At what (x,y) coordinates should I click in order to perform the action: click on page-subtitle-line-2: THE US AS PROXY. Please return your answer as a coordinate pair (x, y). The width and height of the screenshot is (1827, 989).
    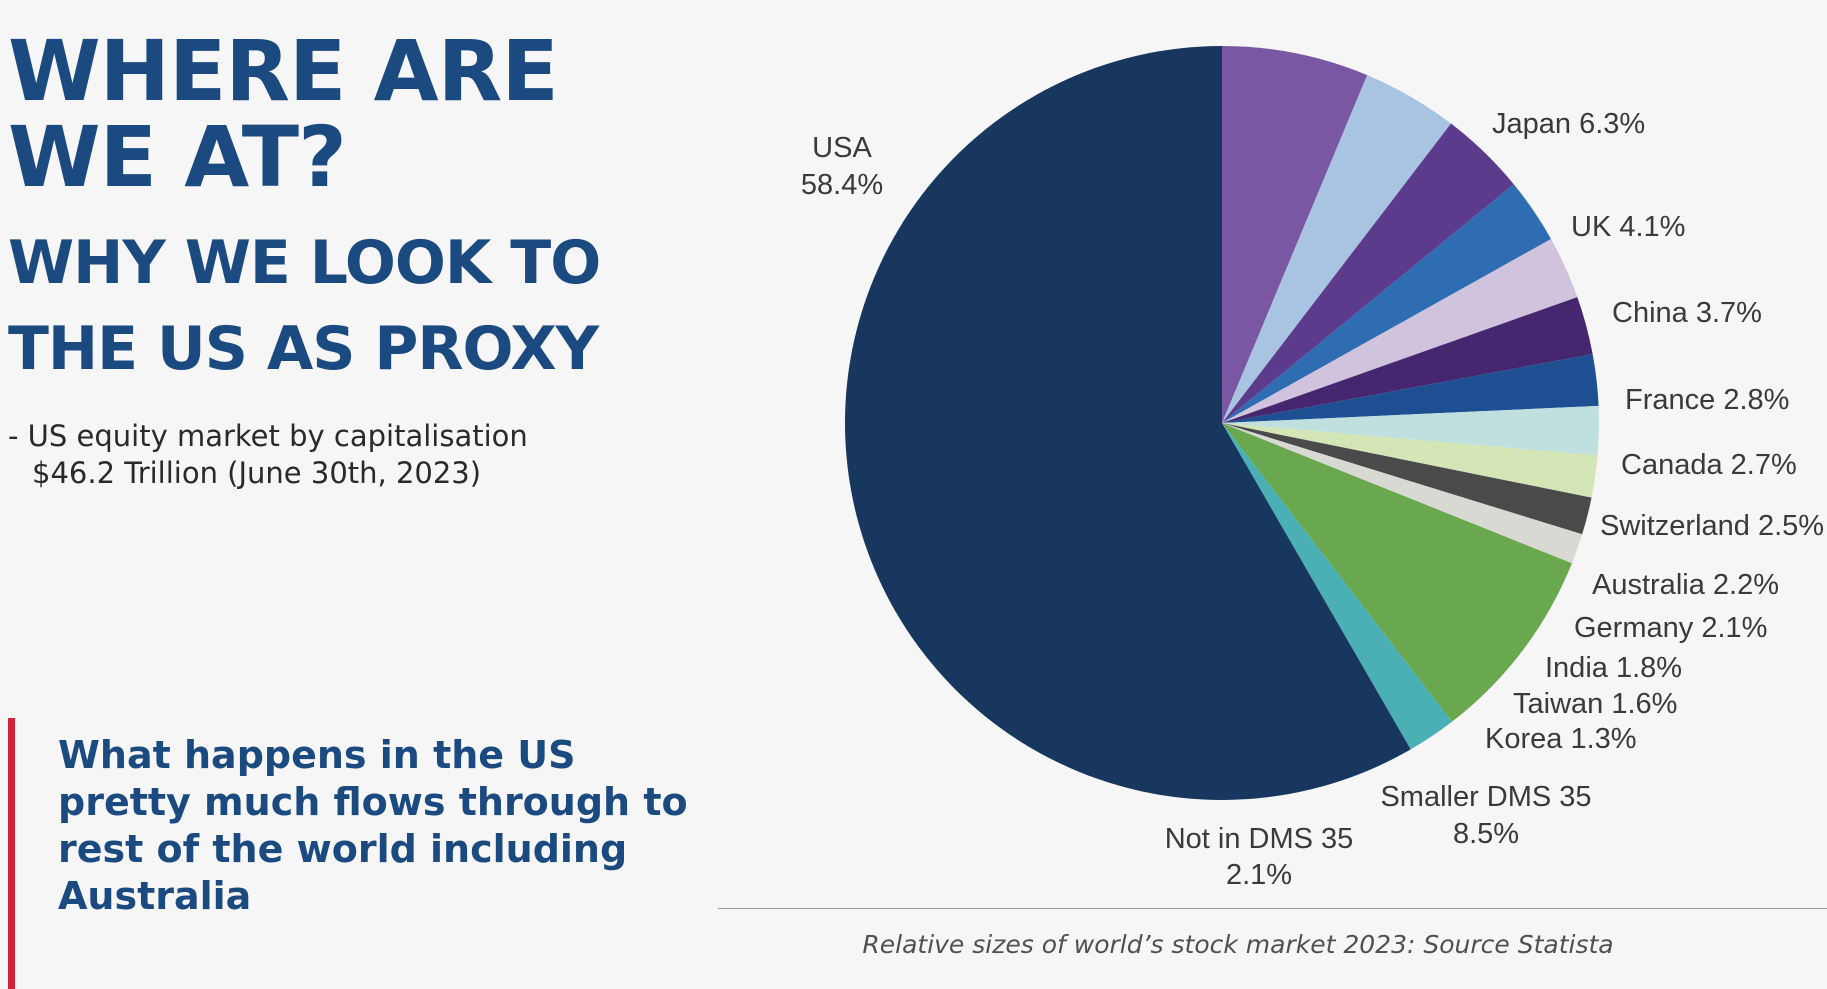
    Looking at the image, I should click on (303, 349).